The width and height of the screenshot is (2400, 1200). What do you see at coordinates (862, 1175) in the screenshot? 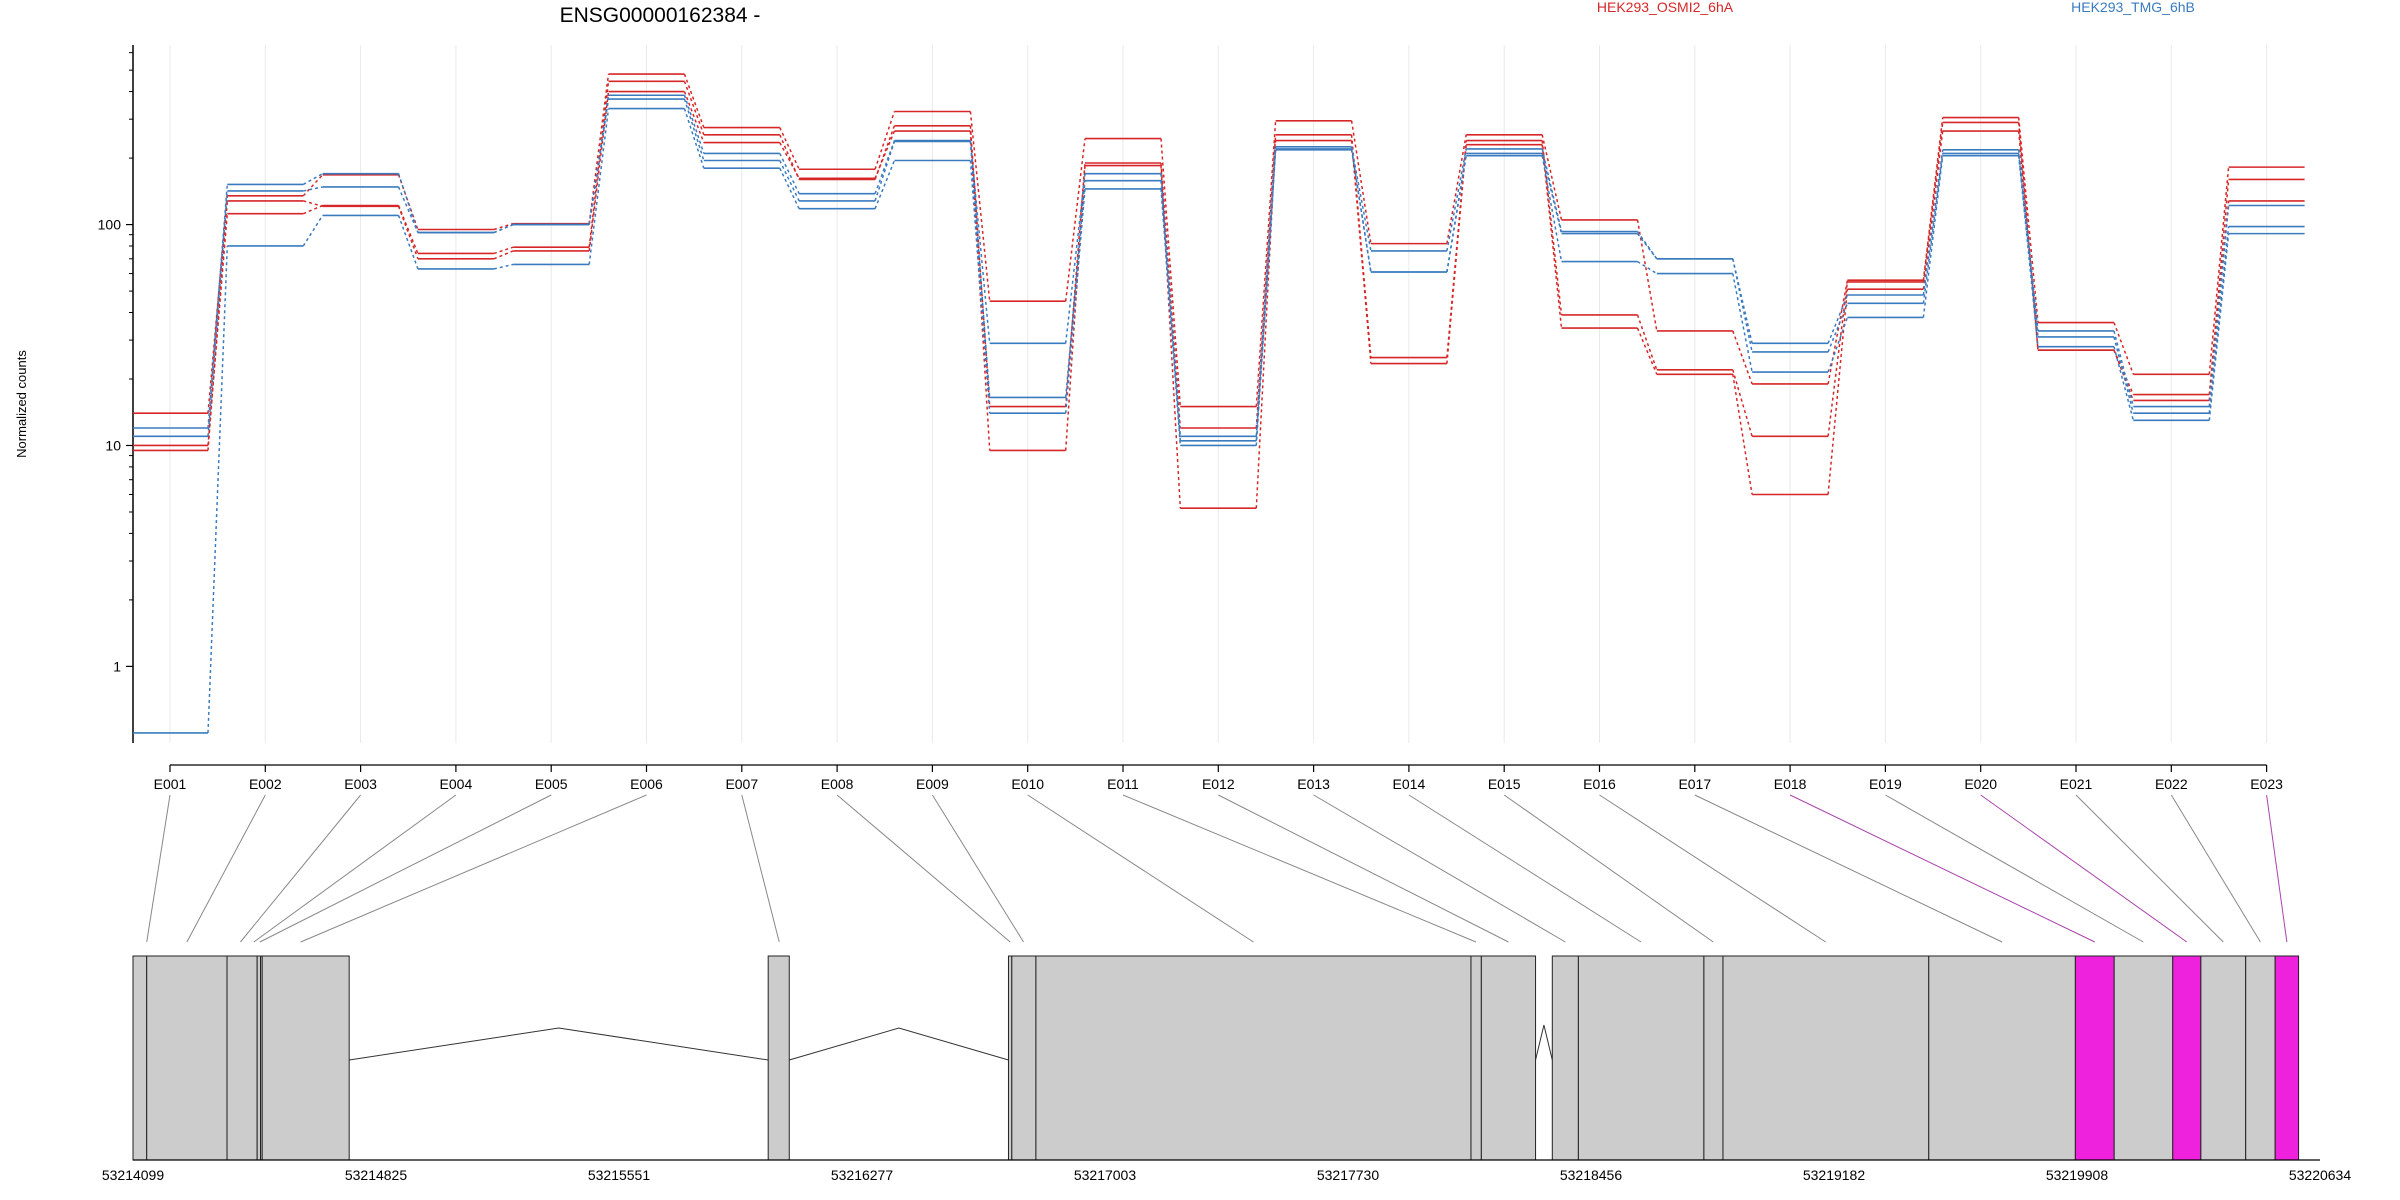
I see `genomic-tick-label: 53216277` at bounding box center [862, 1175].